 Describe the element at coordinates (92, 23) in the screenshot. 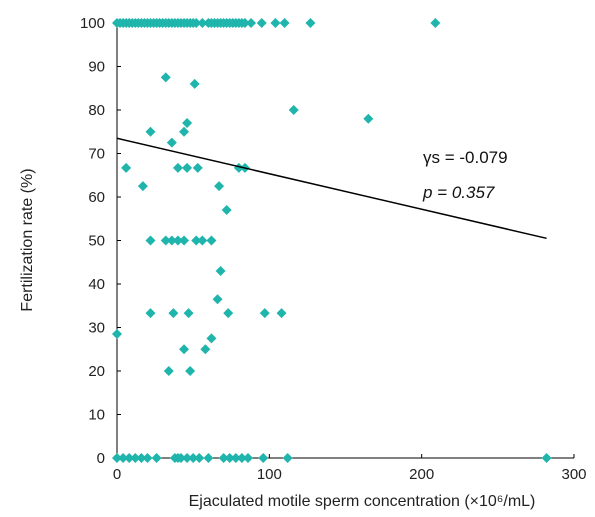

I see `y-tick-label: 100` at that location.